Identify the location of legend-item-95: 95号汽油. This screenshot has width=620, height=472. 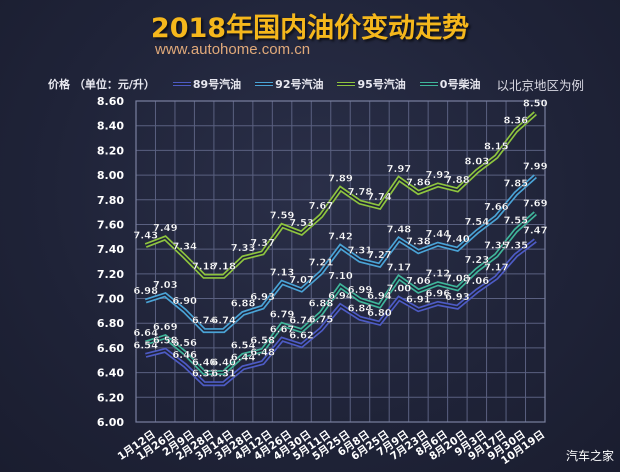
(371, 84).